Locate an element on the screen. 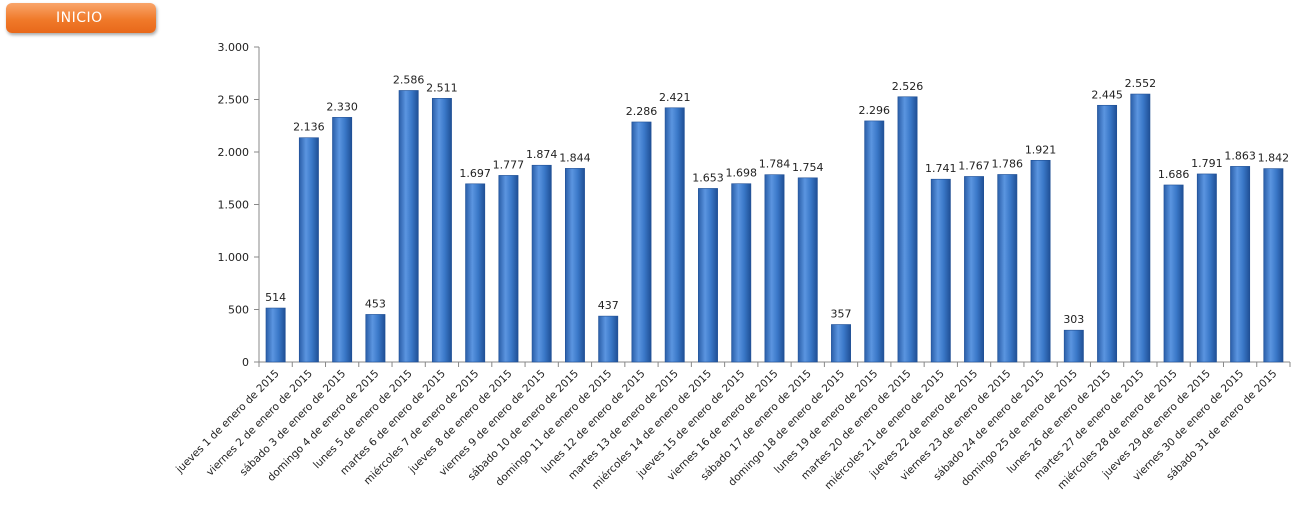 Image resolution: width=1298 pixels, height=510 pixels. data-label: 303 is located at coordinates (1073, 319).